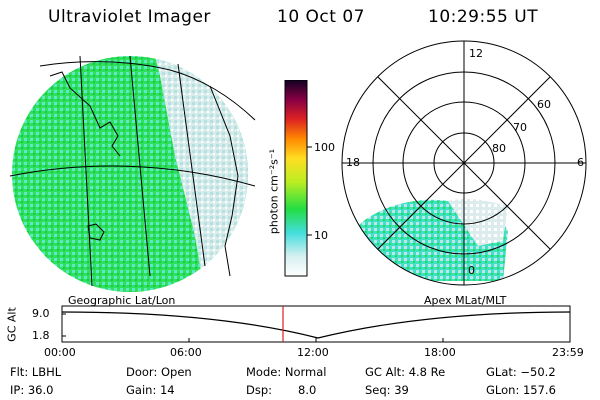 The height and width of the screenshot is (400, 600). What do you see at coordinates (259, 390) in the screenshot?
I see `status-dsp-label: Dsp:` at bounding box center [259, 390].